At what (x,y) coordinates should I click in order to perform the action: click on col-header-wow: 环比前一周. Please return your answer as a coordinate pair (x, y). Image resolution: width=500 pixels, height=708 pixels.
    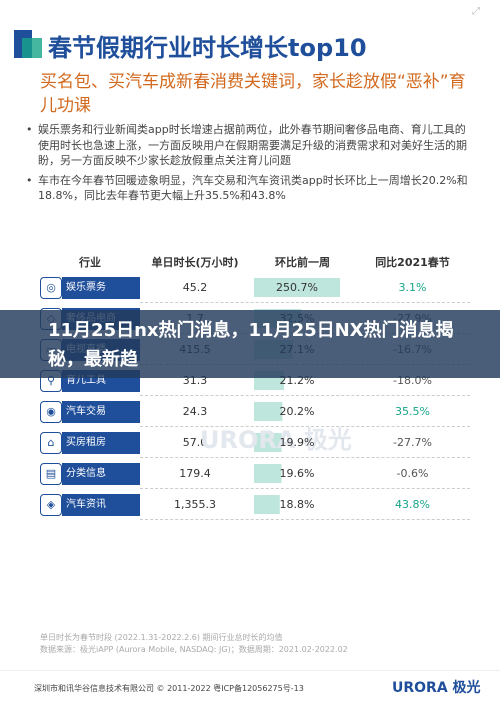
    Looking at the image, I should click on (302, 262).